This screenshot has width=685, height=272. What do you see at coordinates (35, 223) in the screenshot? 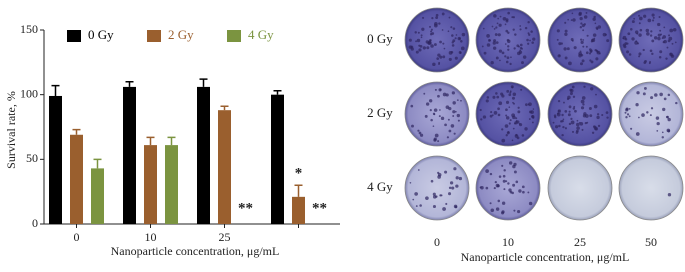
I see `y-tick-label: 0` at bounding box center [35, 223].